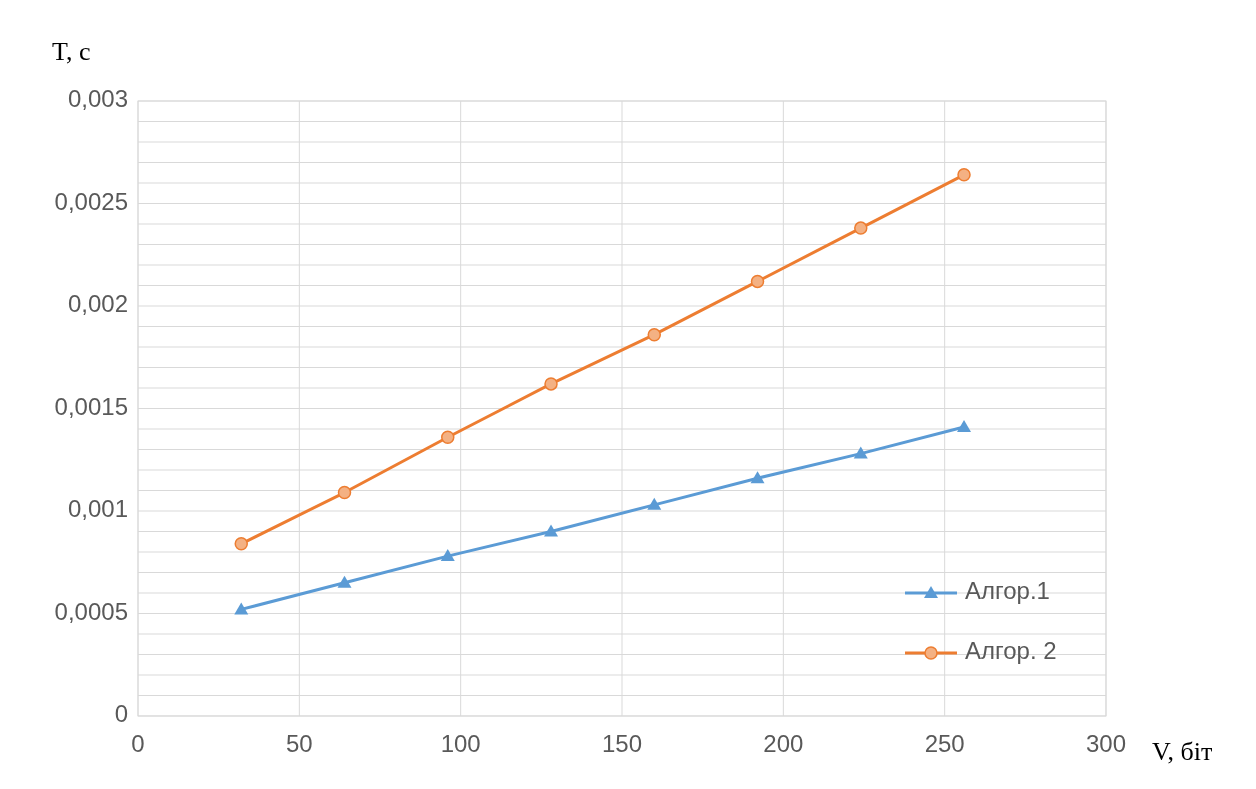 Image resolution: width=1256 pixels, height=789 pixels. What do you see at coordinates (1182, 751) in the screenshot?
I see `x-axis-title: V, біт` at bounding box center [1182, 751].